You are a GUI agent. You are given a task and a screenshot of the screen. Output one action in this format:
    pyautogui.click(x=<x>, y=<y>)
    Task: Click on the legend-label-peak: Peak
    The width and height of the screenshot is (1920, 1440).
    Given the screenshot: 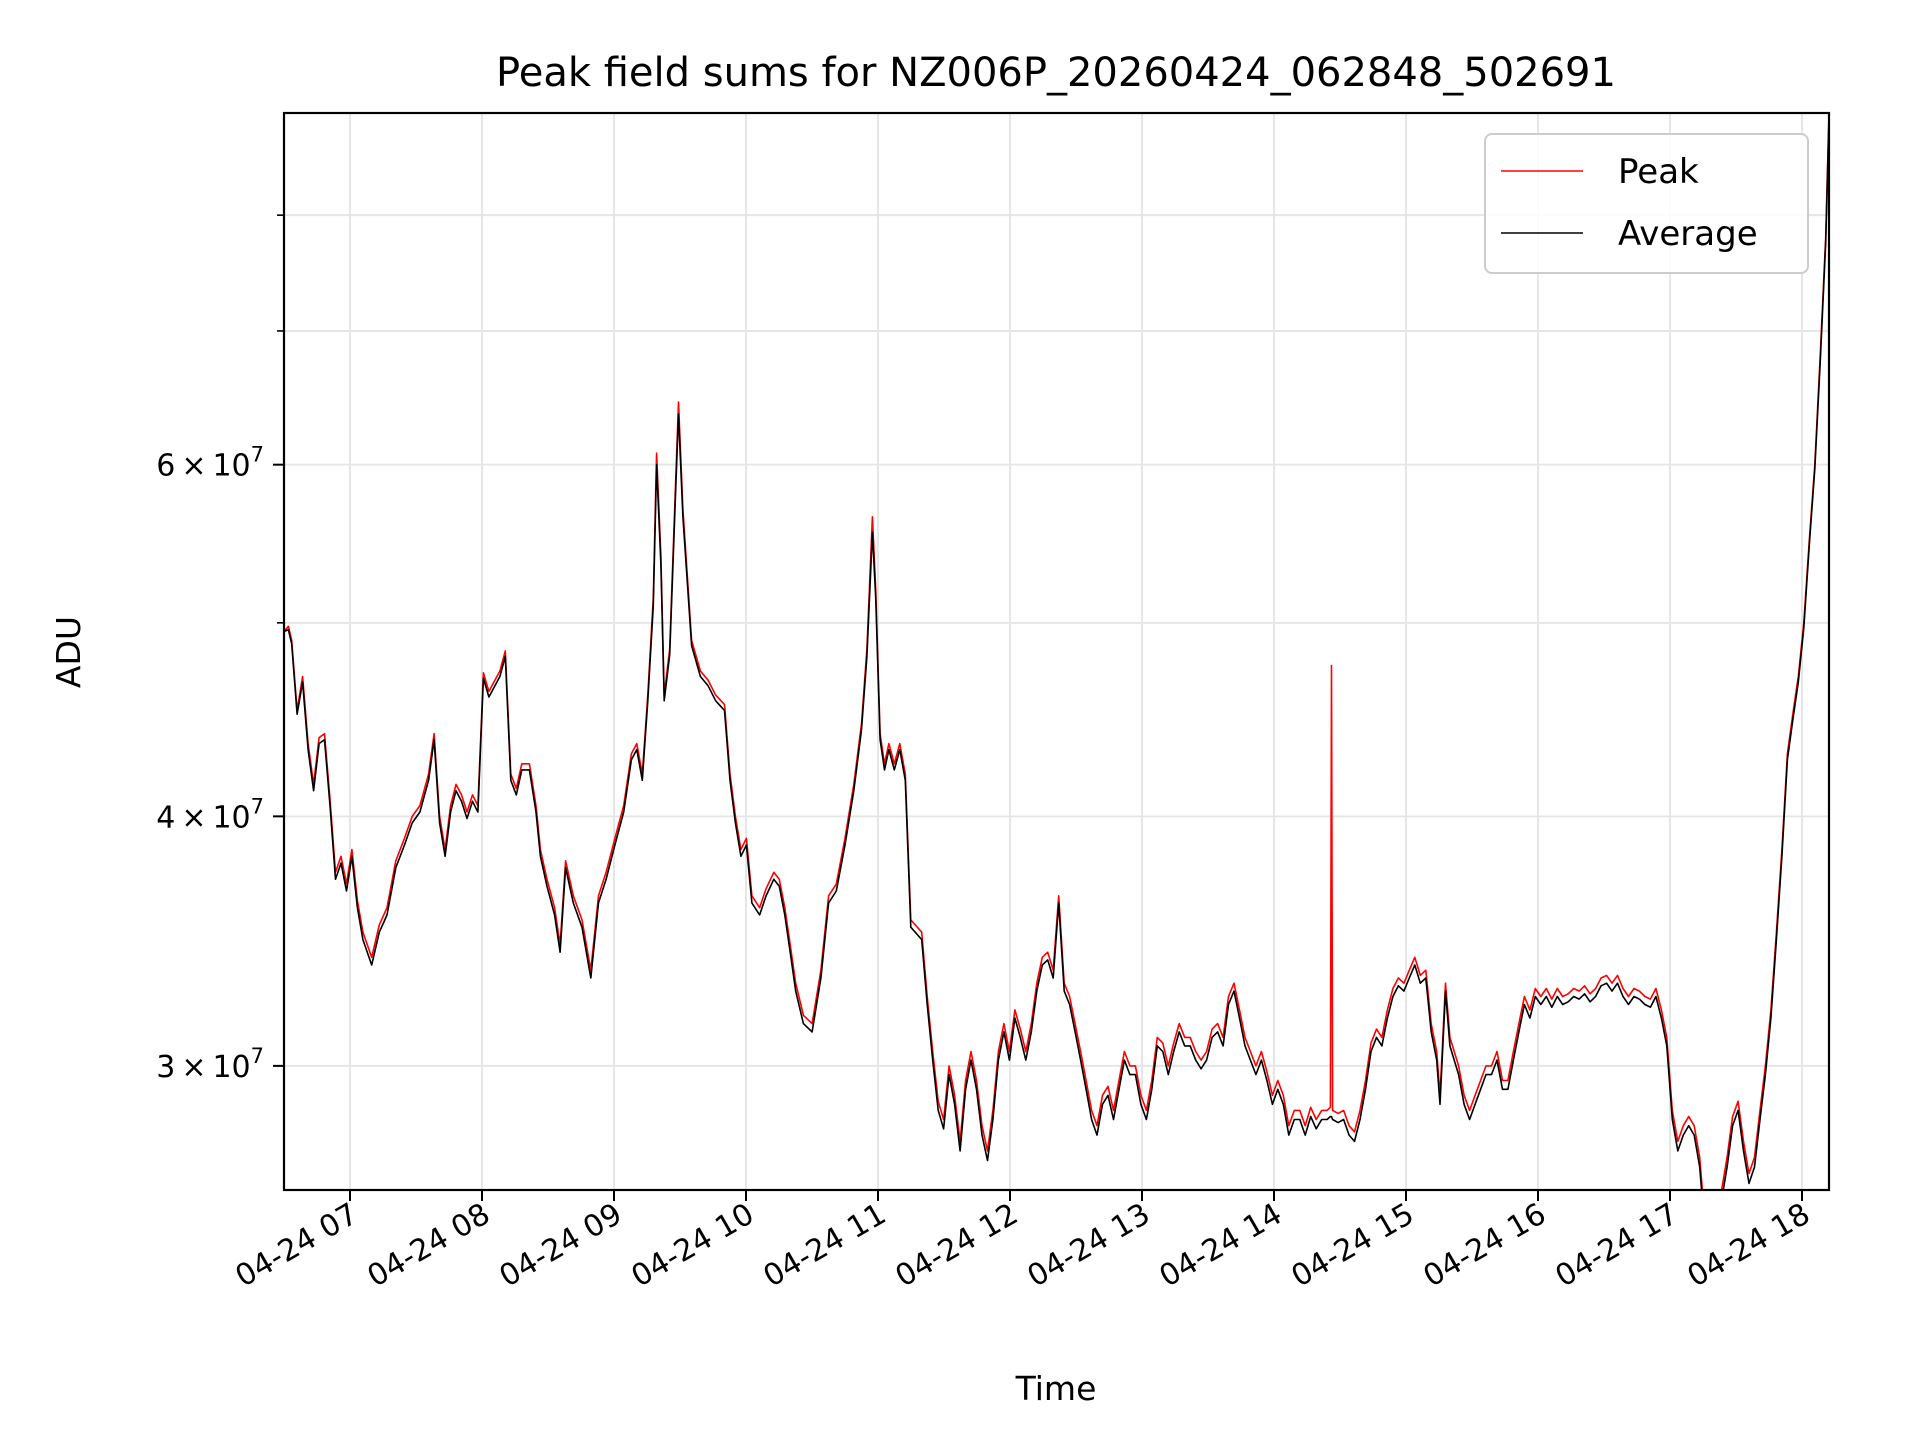 What is the action you would take?
    pyautogui.click(x=1658, y=172)
    